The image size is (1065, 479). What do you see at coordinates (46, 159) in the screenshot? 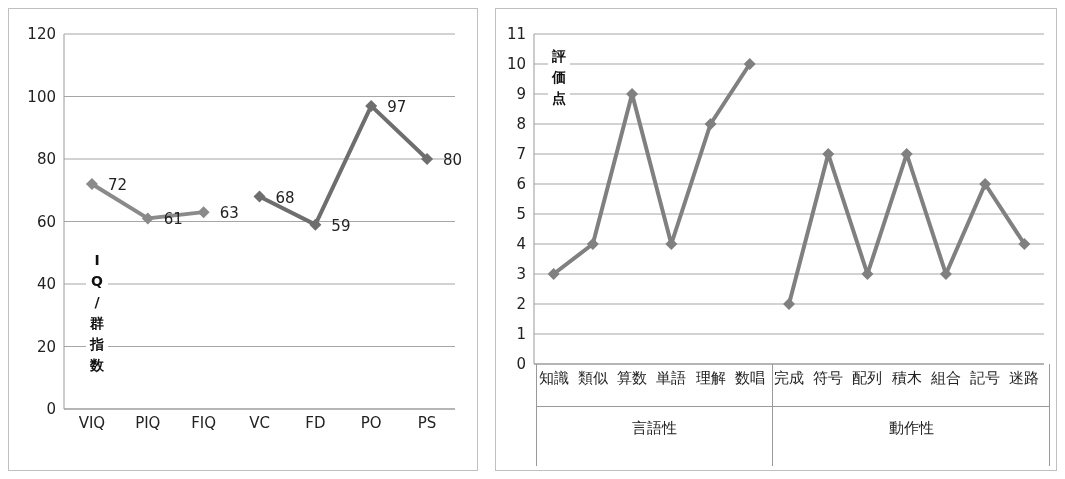
I see `y-tick-label: 80` at bounding box center [46, 159].